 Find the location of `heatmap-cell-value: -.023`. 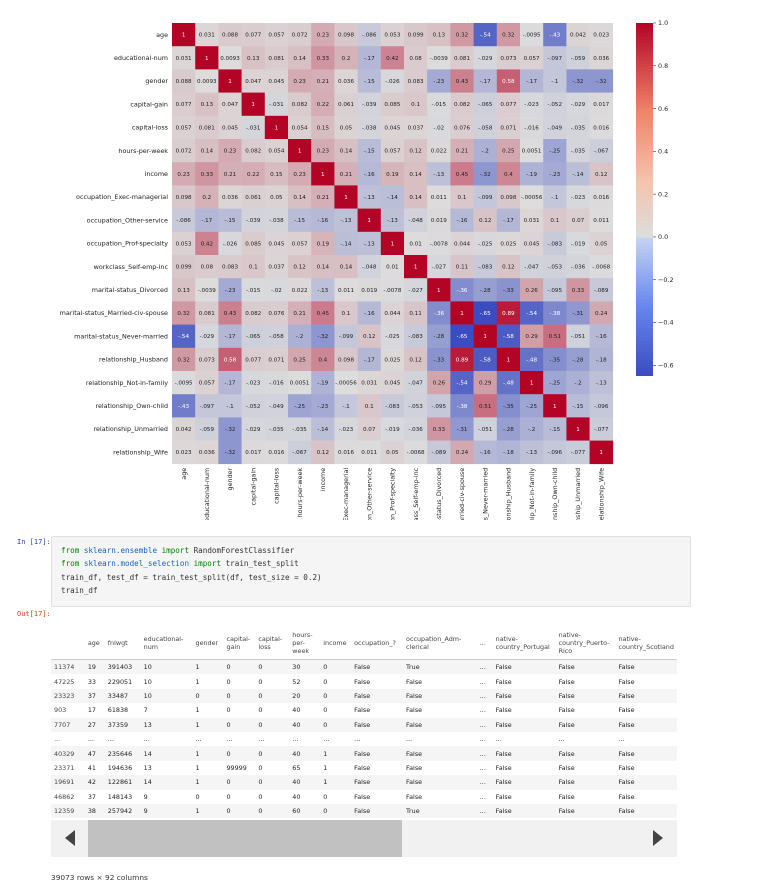

heatmap-cell-value: -.023 is located at coordinates (578, 198).